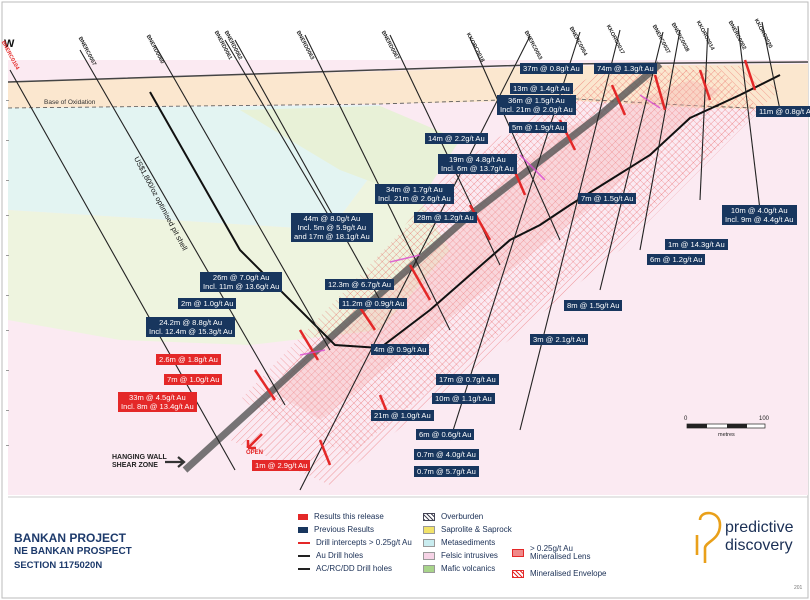  I want to click on intercept-label: 11.2m @ 0.9g/t Au, so click(373, 303).